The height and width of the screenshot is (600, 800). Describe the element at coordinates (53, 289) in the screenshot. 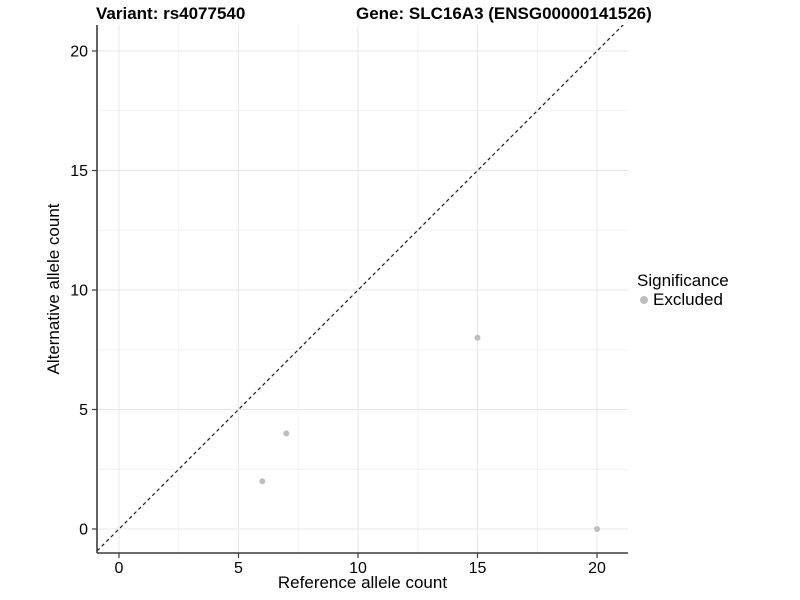

I see `y-axis-title: Alternative allele count` at that location.